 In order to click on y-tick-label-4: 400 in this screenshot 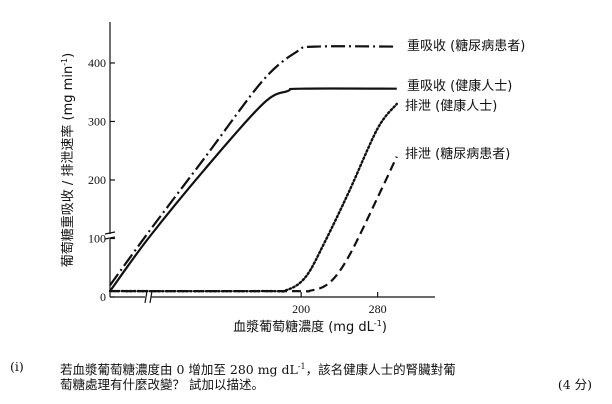, I will do `click(97, 63)`.